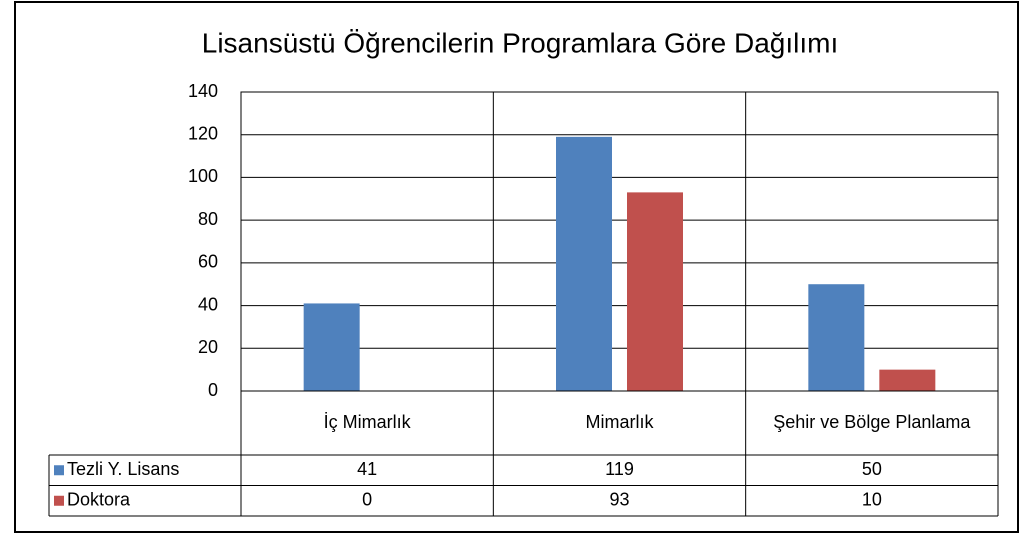 The image size is (1022, 535). Describe the element at coordinates (208, 219) in the screenshot. I see `y-tick-label: 80` at that location.